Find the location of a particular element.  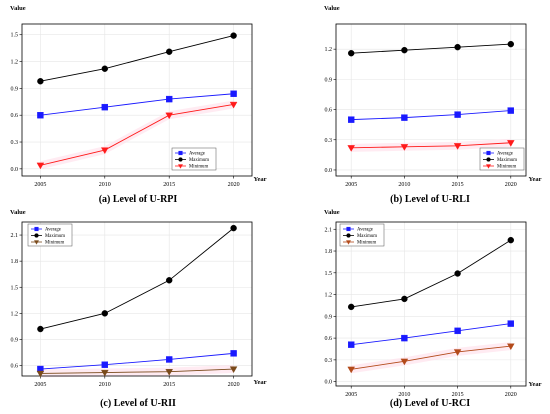

legend-box is located at coordinates (50, 235).